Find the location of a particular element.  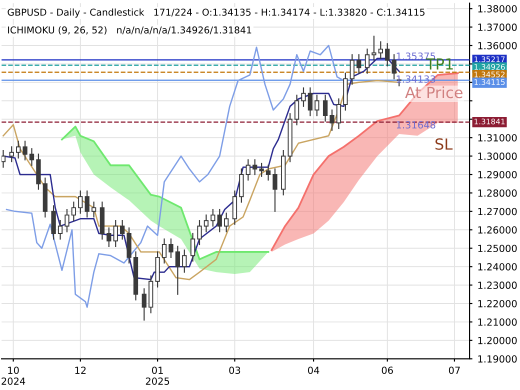

y-tick-label: 1.26000 is located at coordinates (497, 230).